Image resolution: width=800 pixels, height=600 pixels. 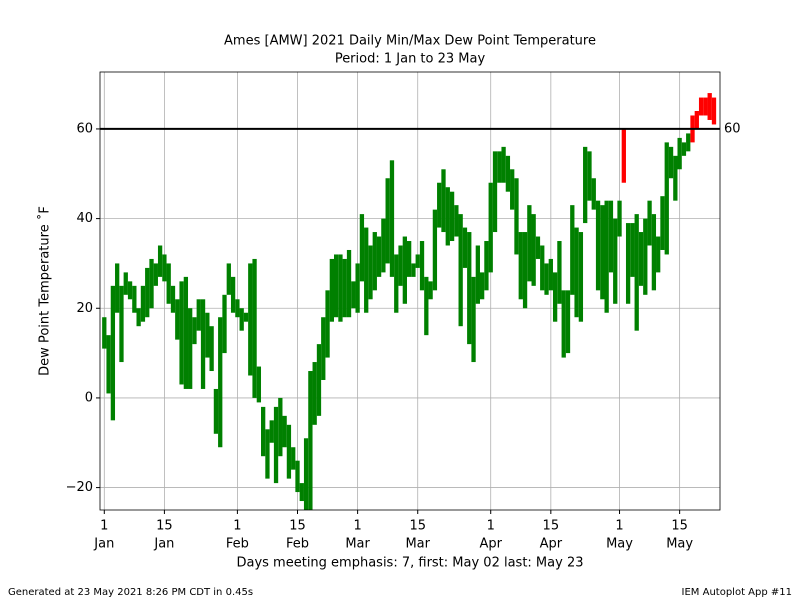 I want to click on x-tick-month: Jan, so click(x=103, y=544).